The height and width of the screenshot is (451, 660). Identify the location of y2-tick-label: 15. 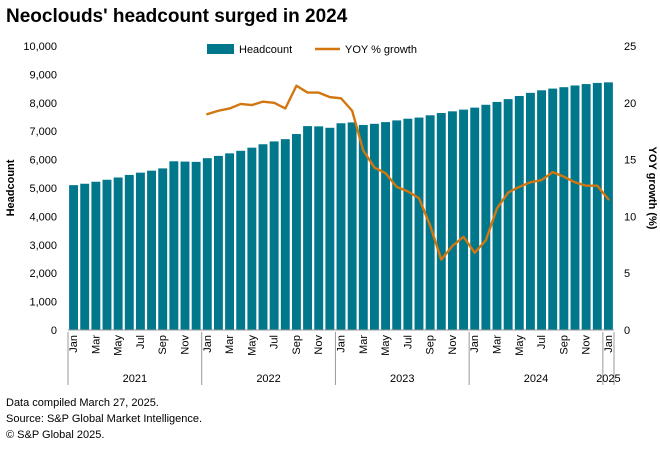
(630, 161).